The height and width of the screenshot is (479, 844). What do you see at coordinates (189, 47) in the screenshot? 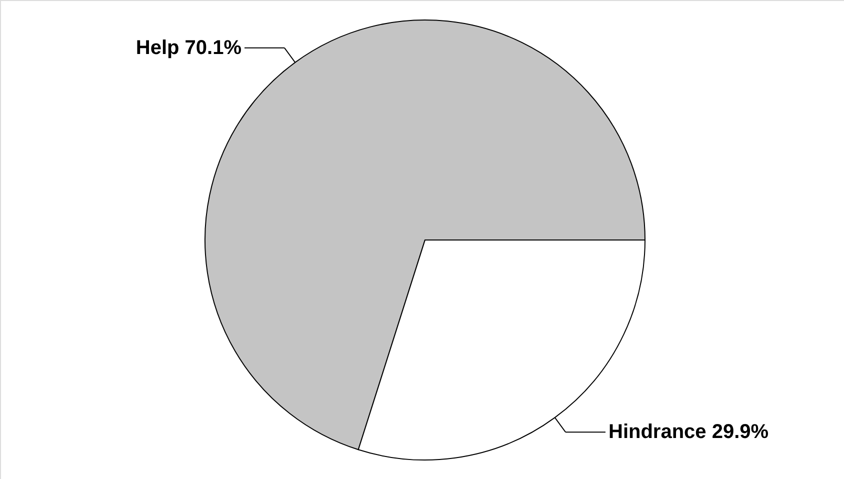
I see `slice-label: Help 70.1%` at bounding box center [189, 47].